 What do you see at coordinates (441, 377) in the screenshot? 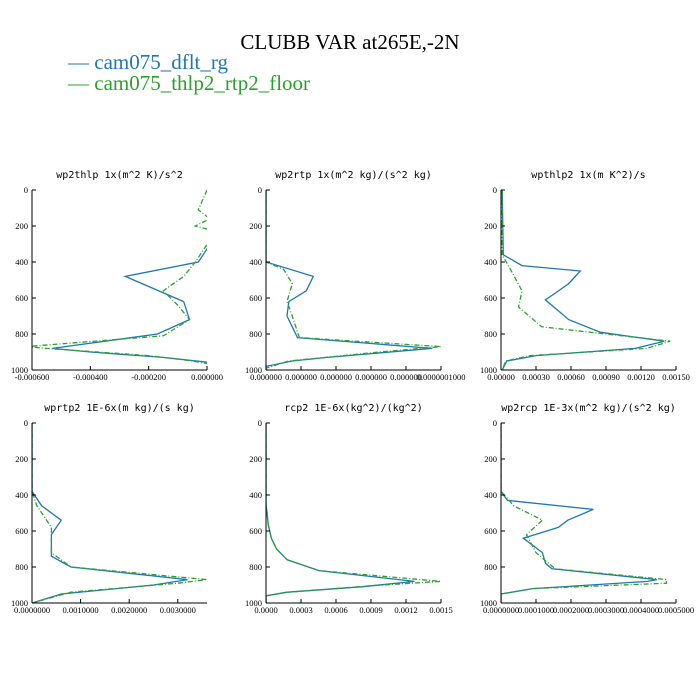
I see `x-tick-label: 0.0000001000` at bounding box center [441, 377].